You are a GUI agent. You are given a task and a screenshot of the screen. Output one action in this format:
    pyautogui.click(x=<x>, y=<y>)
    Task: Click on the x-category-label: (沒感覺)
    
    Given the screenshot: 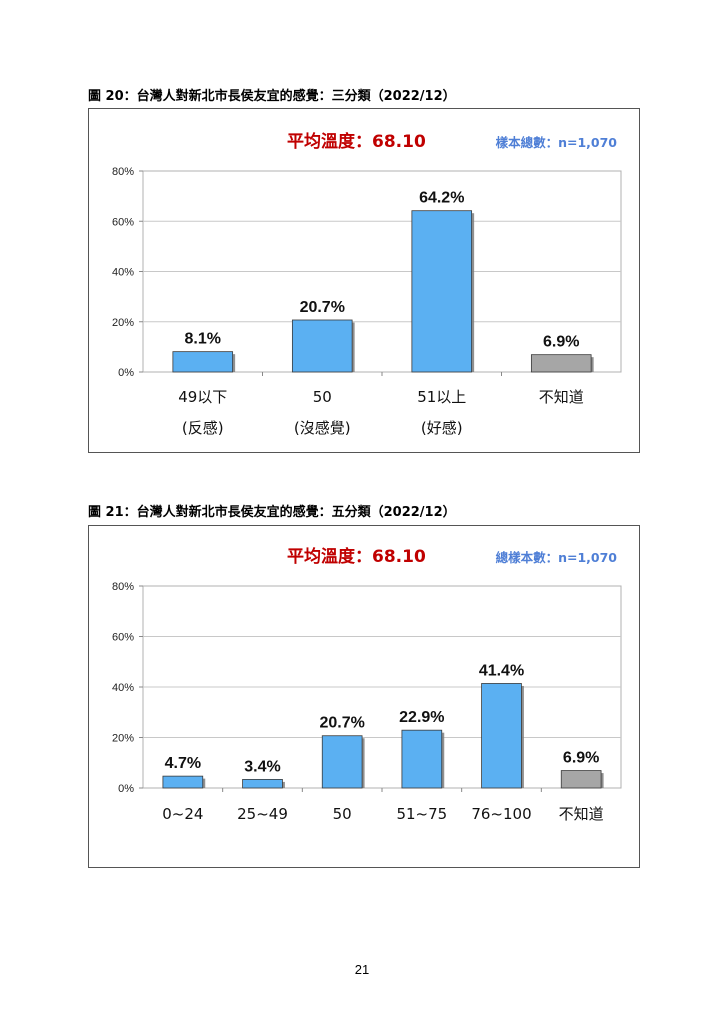 What is the action you would take?
    pyautogui.click(x=322, y=428)
    